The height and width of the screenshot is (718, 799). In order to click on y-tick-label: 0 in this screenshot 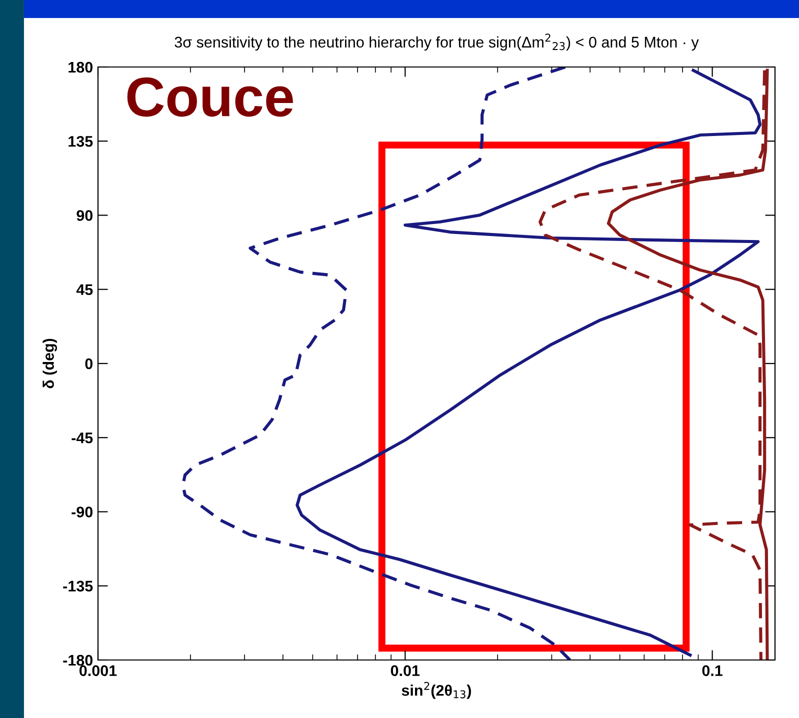, I will do `click(89, 364)`.